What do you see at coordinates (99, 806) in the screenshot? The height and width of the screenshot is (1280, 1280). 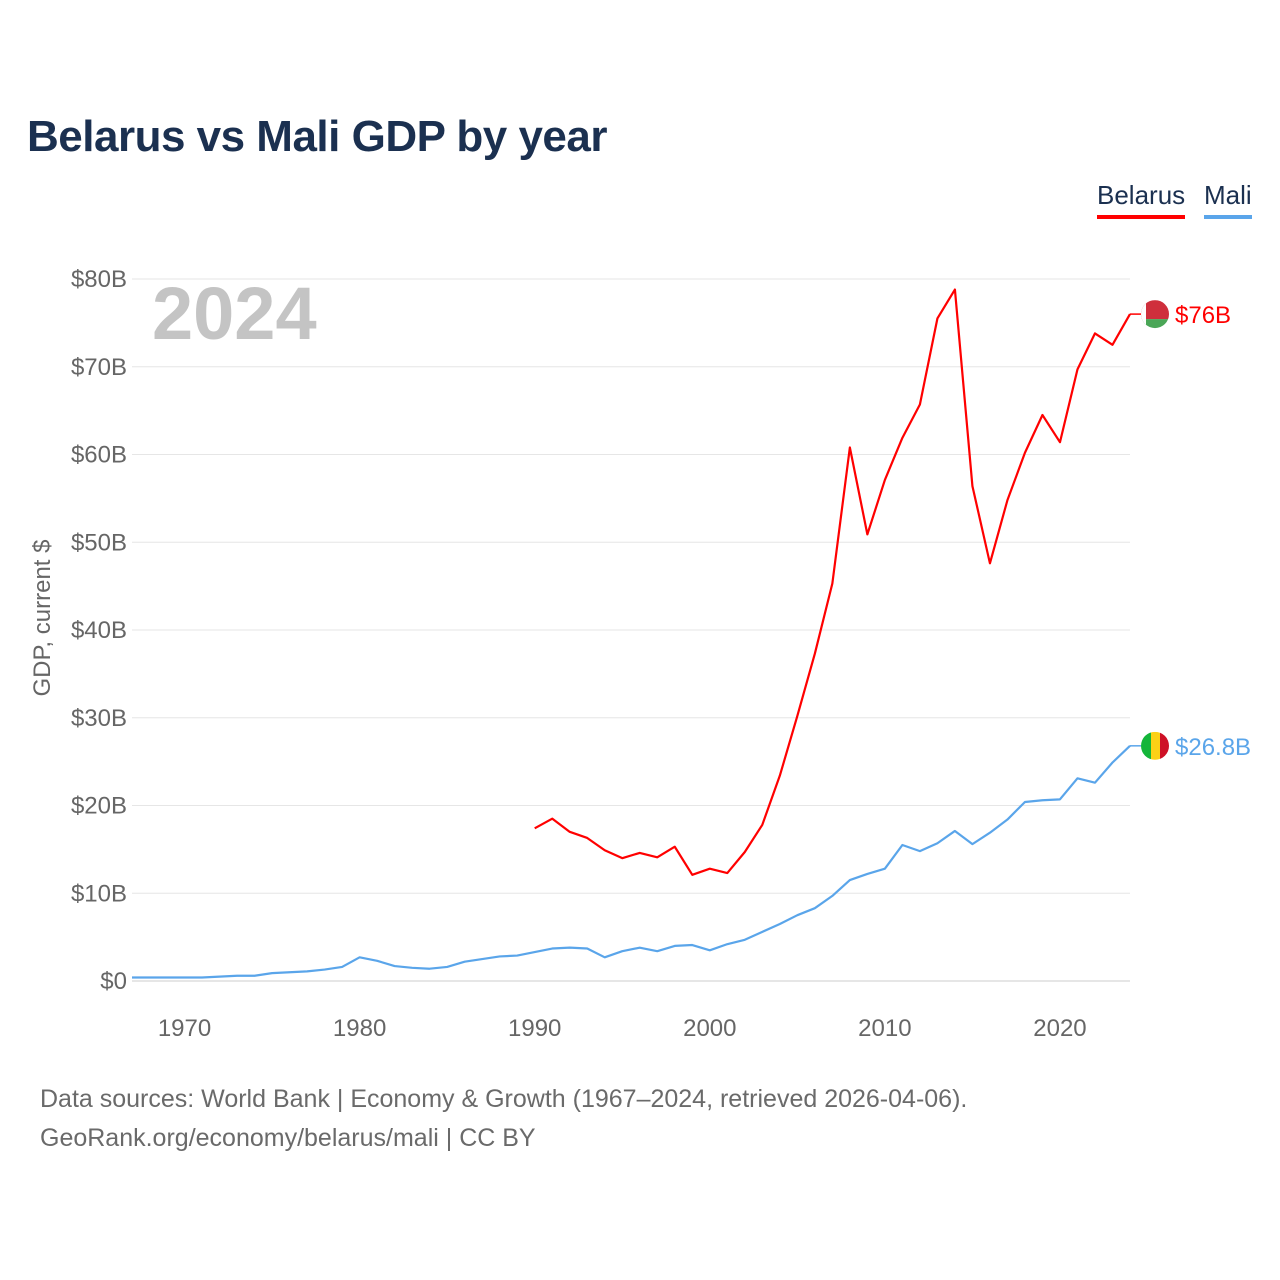 I see `y-tick-label: $20B` at bounding box center [99, 806].